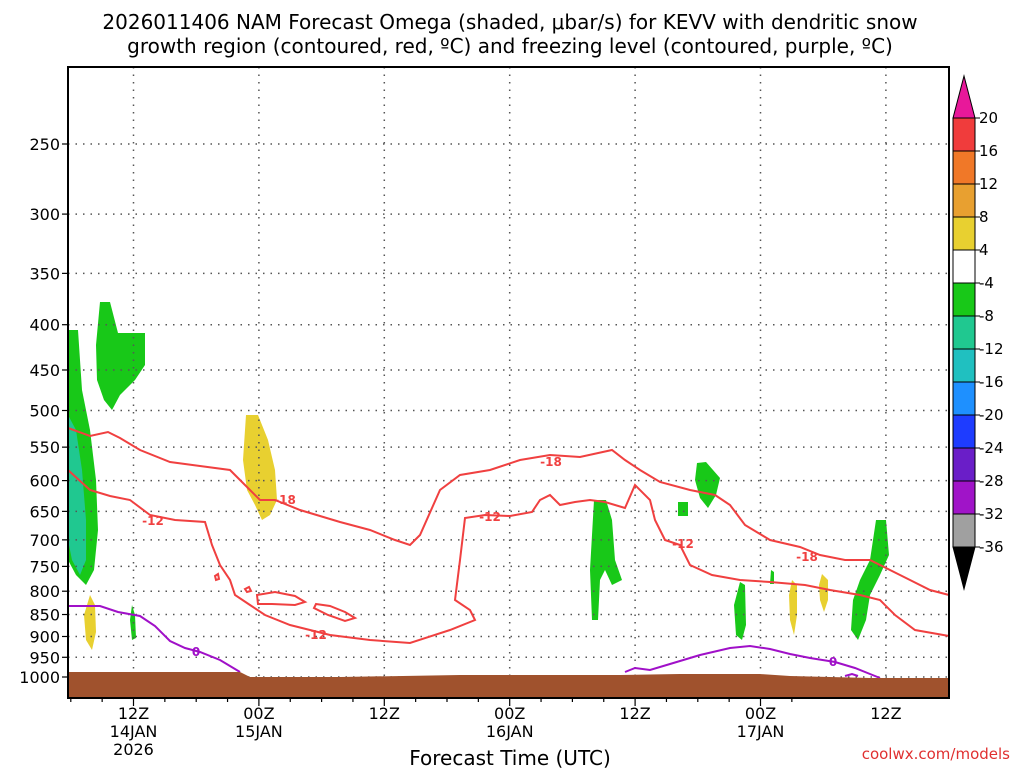 The image size is (1024, 768). Describe the element at coordinates (984, 217) in the screenshot. I see `colorbar-label: 8` at that location.